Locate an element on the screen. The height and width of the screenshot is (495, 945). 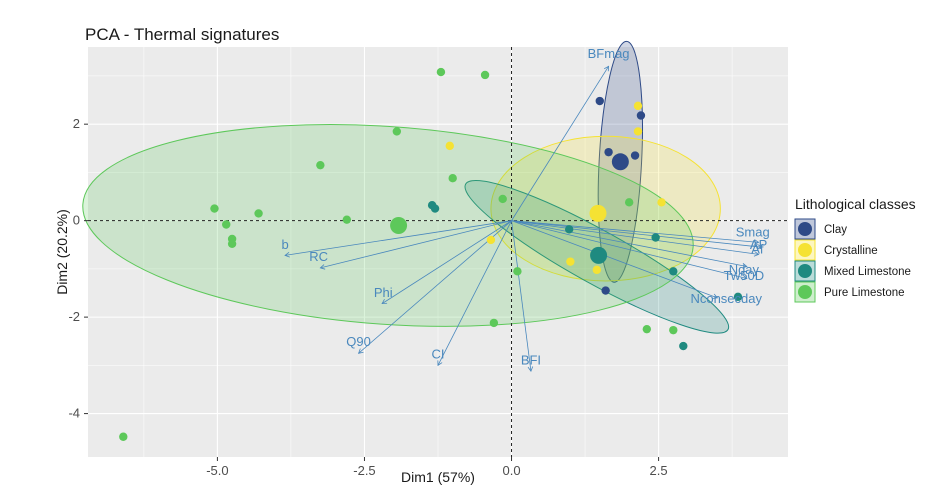
y-tick-label: 2 is located at coordinates (76, 123).